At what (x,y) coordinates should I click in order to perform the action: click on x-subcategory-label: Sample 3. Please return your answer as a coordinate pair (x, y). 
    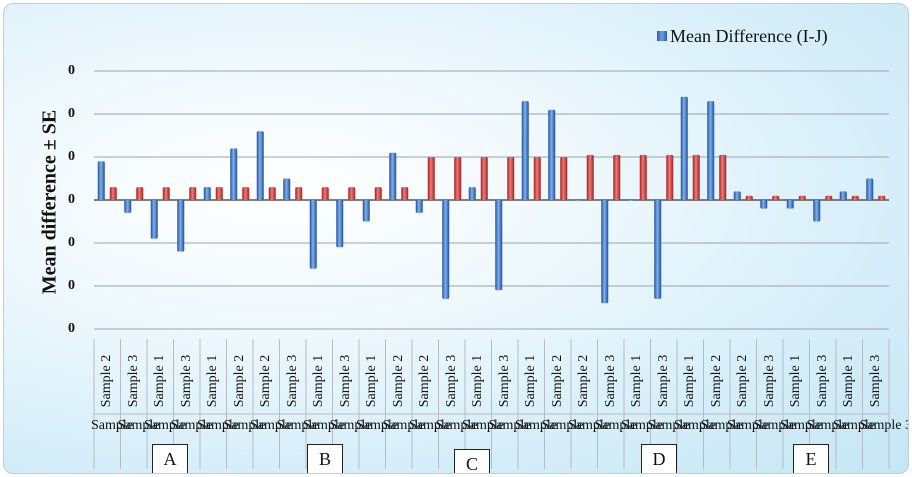
    Looking at the image, I should click on (884, 425).